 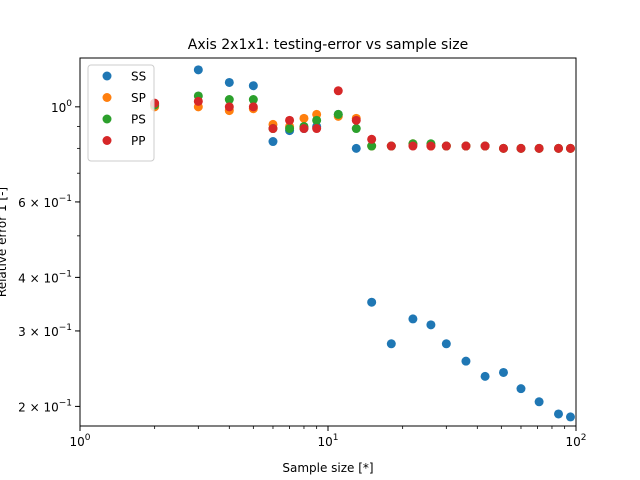 What do you see at coordinates (45, 406) in the screenshot?
I see `y-tick-label: 2 × 10⁻¹` at bounding box center [45, 406].